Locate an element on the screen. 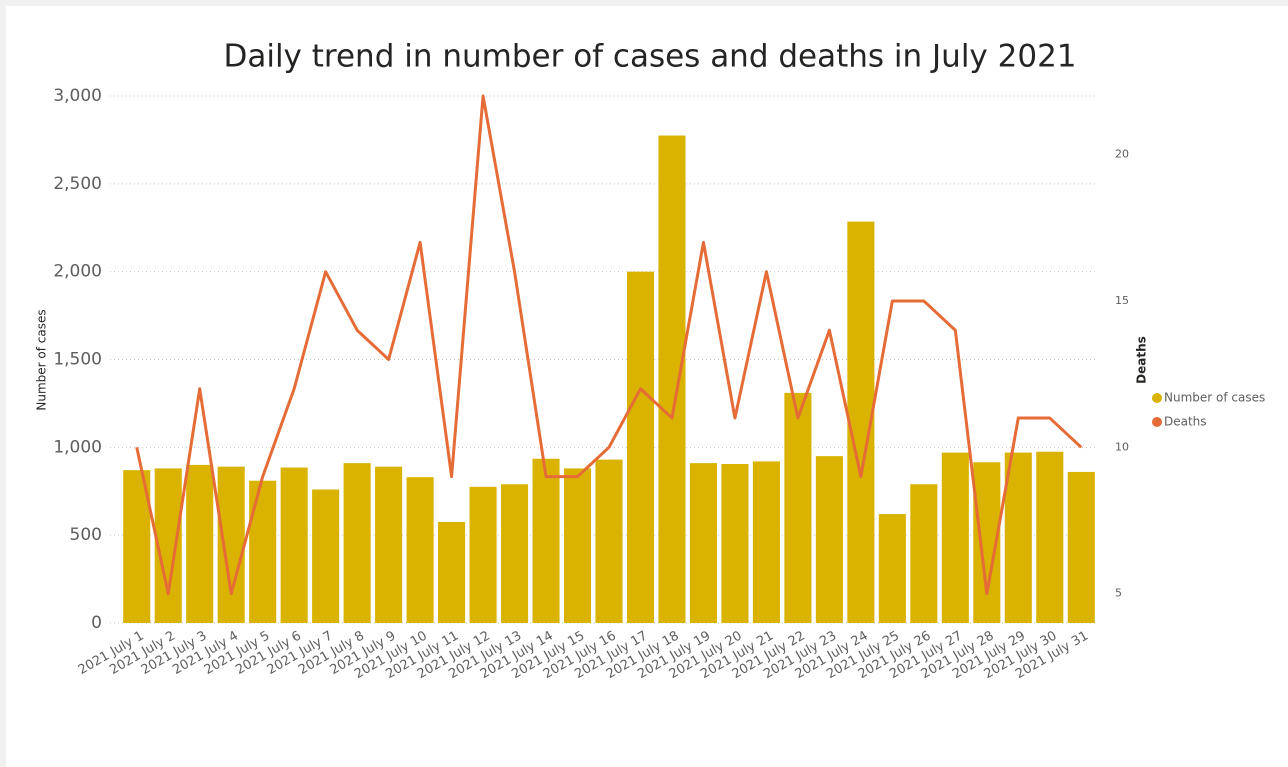  y-tick-label: 3,000 is located at coordinates (77, 96).